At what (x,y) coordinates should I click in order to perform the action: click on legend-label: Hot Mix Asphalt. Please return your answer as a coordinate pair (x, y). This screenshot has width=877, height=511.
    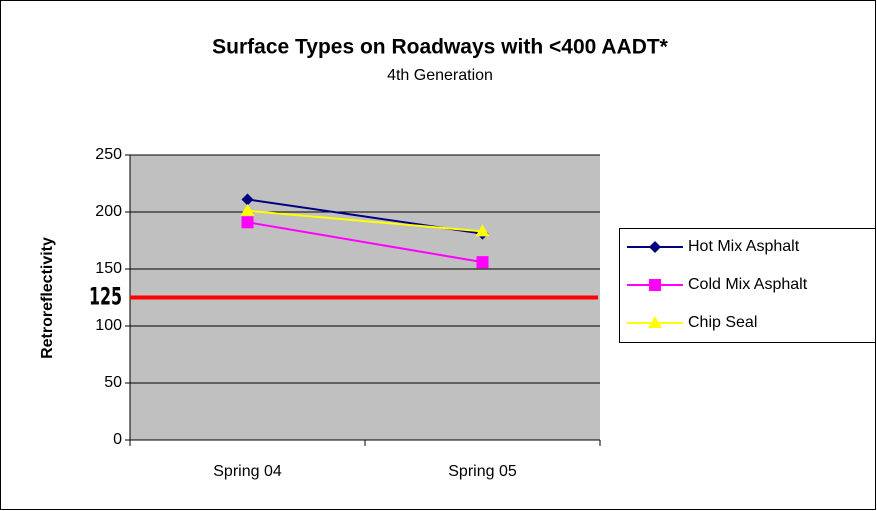
    Looking at the image, I should click on (744, 246).